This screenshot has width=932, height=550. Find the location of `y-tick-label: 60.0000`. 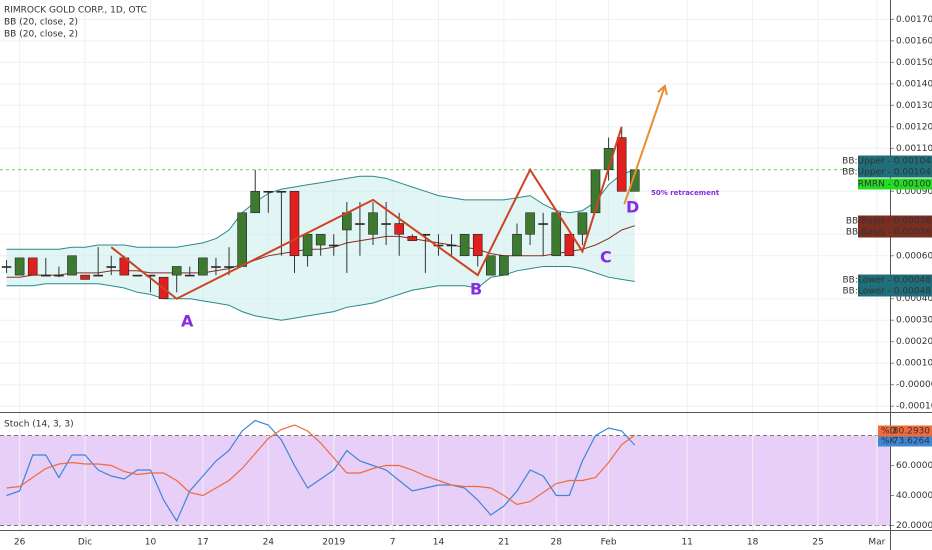

y-tick-label: 60.0000 is located at coordinates (914, 466).